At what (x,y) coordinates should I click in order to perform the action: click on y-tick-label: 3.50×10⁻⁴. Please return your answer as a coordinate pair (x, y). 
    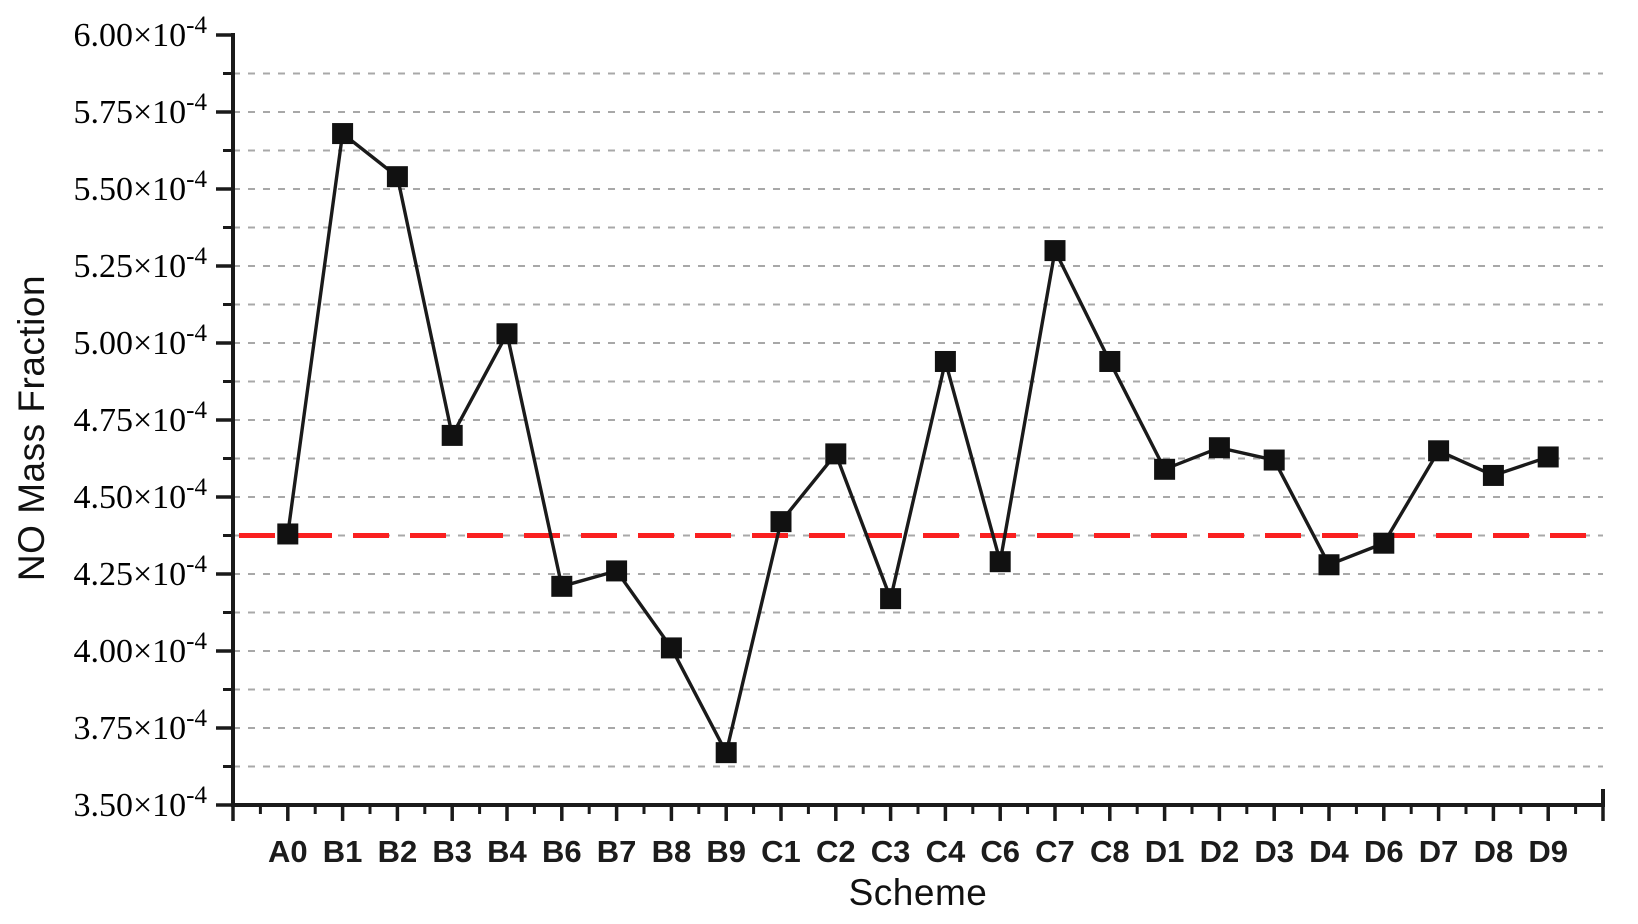
    Looking at the image, I should click on (140, 803).